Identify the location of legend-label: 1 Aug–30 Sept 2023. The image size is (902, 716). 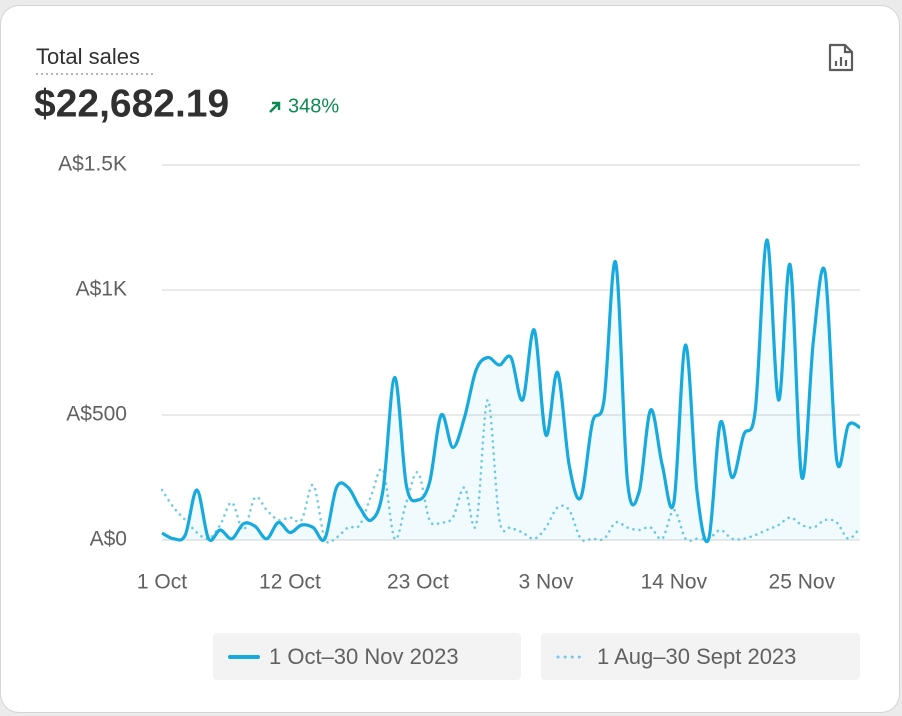
(696, 656).